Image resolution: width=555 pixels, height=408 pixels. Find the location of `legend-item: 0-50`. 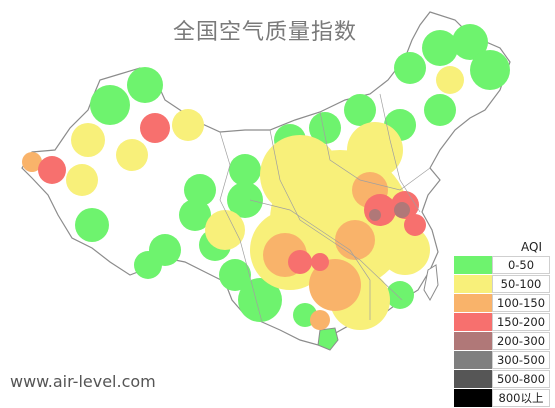

legend-item: 0-50 is located at coordinates (502, 265).